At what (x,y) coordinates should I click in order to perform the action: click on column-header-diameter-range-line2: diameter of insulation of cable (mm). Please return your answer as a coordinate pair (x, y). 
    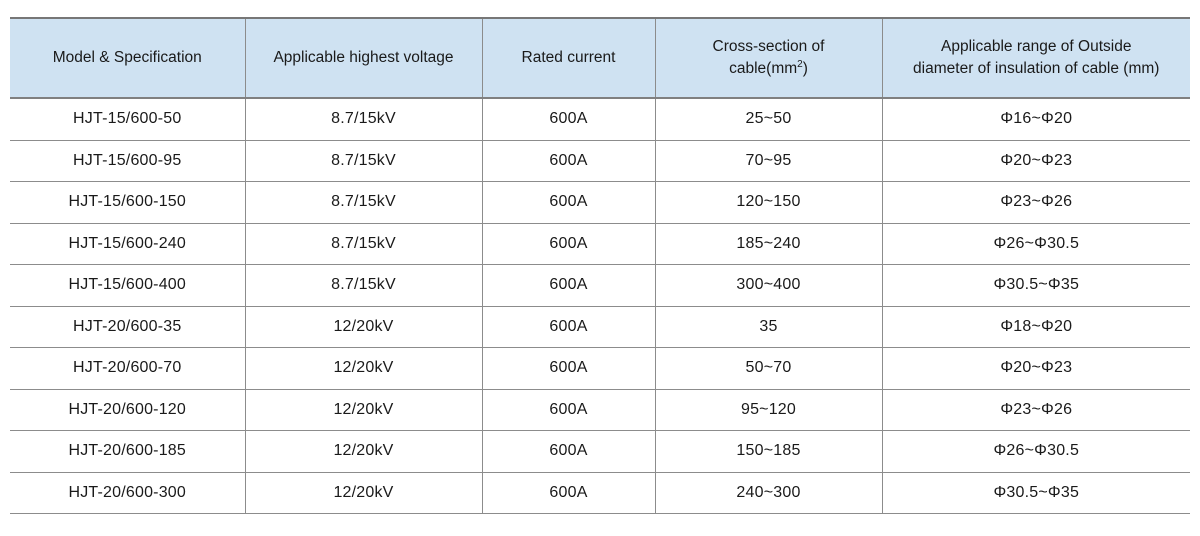
    Looking at the image, I should click on (1036, 68).